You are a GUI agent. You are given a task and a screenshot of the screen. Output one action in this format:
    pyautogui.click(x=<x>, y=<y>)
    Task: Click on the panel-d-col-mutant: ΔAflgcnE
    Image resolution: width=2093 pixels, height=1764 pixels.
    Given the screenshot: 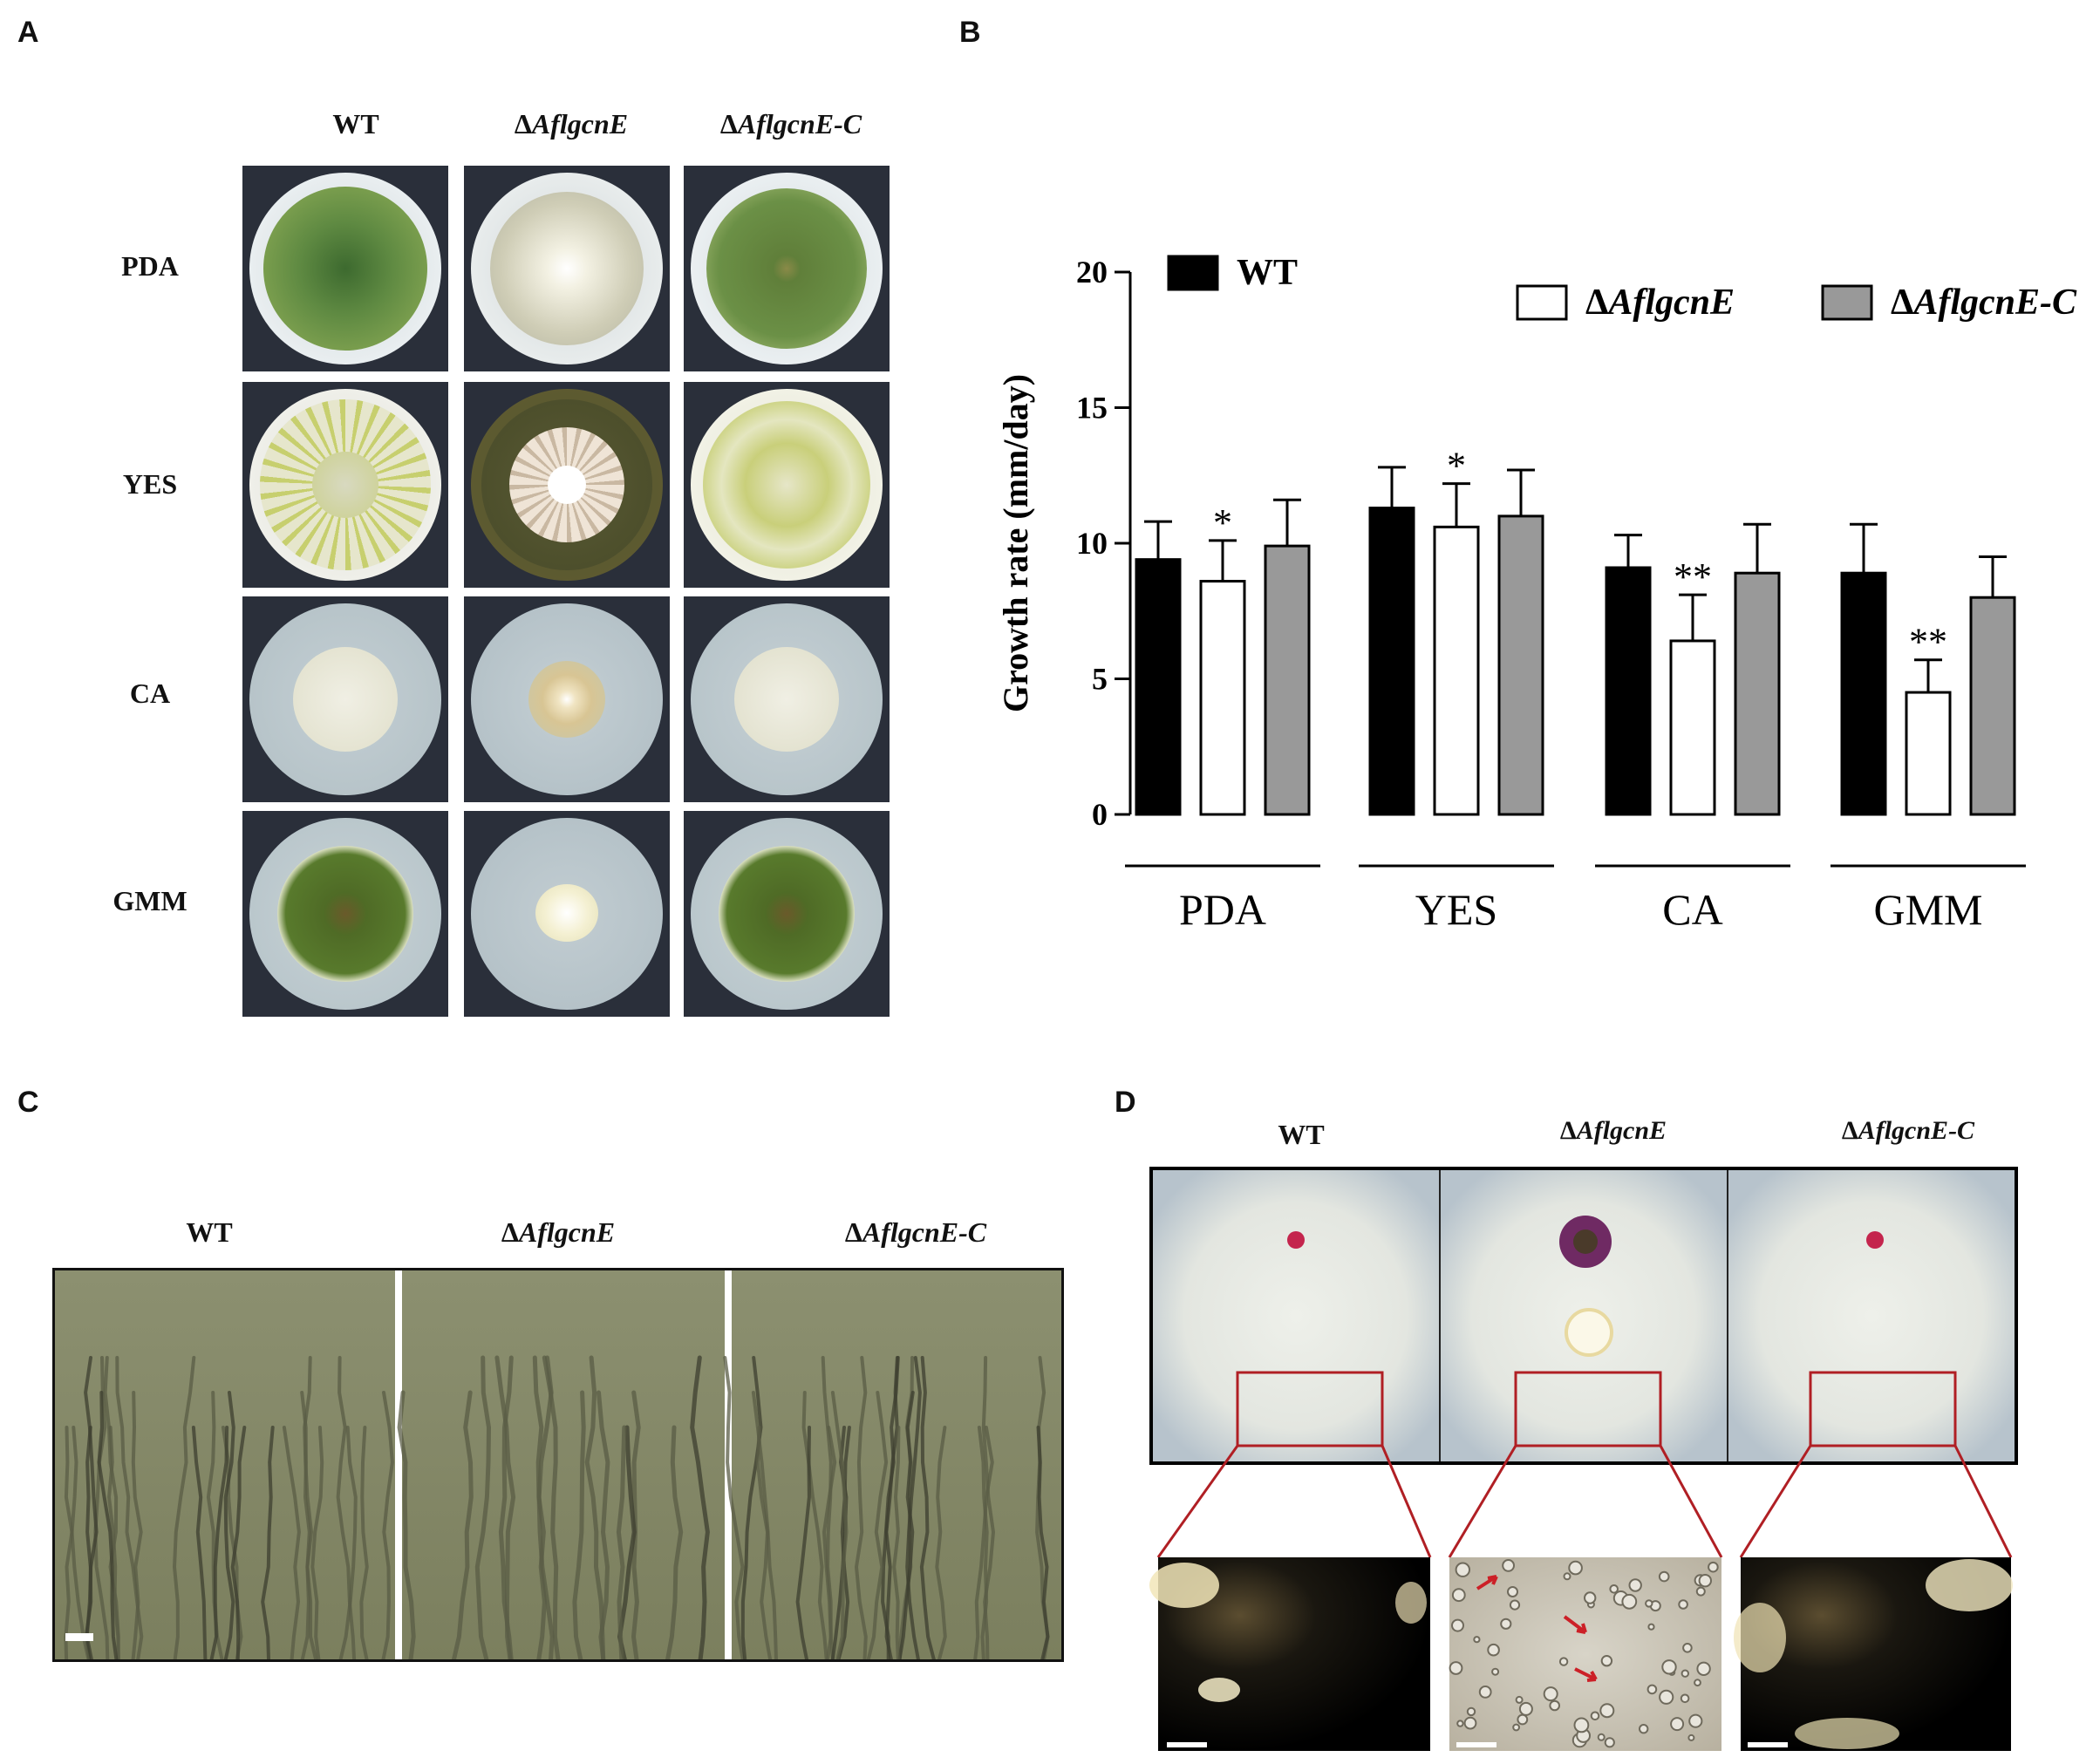 What is the action you would take?
    pyautogui.click(x=1613, y=1130)
    